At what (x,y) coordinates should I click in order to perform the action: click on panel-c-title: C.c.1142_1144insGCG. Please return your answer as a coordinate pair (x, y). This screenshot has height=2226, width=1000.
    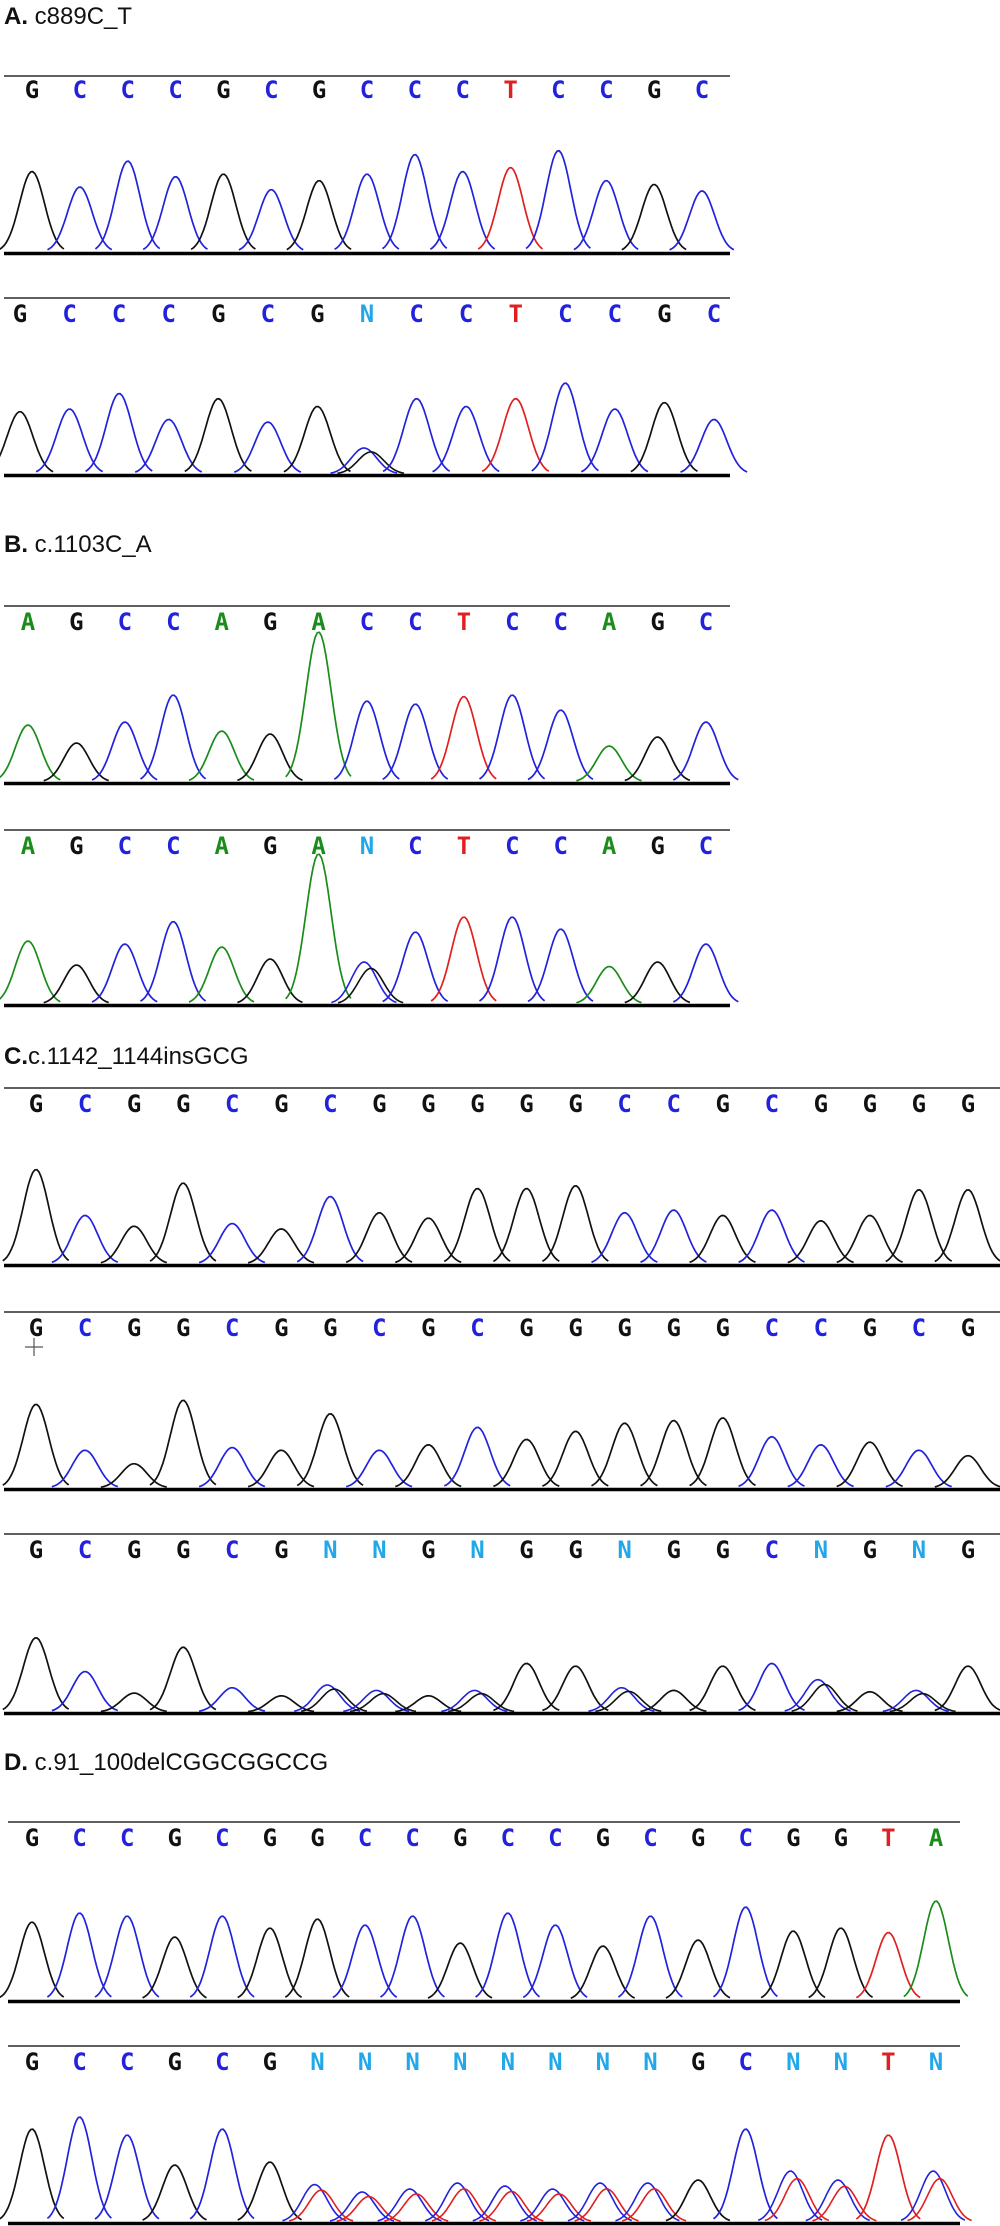
    Looking at the image, I should click on (126, 1056).